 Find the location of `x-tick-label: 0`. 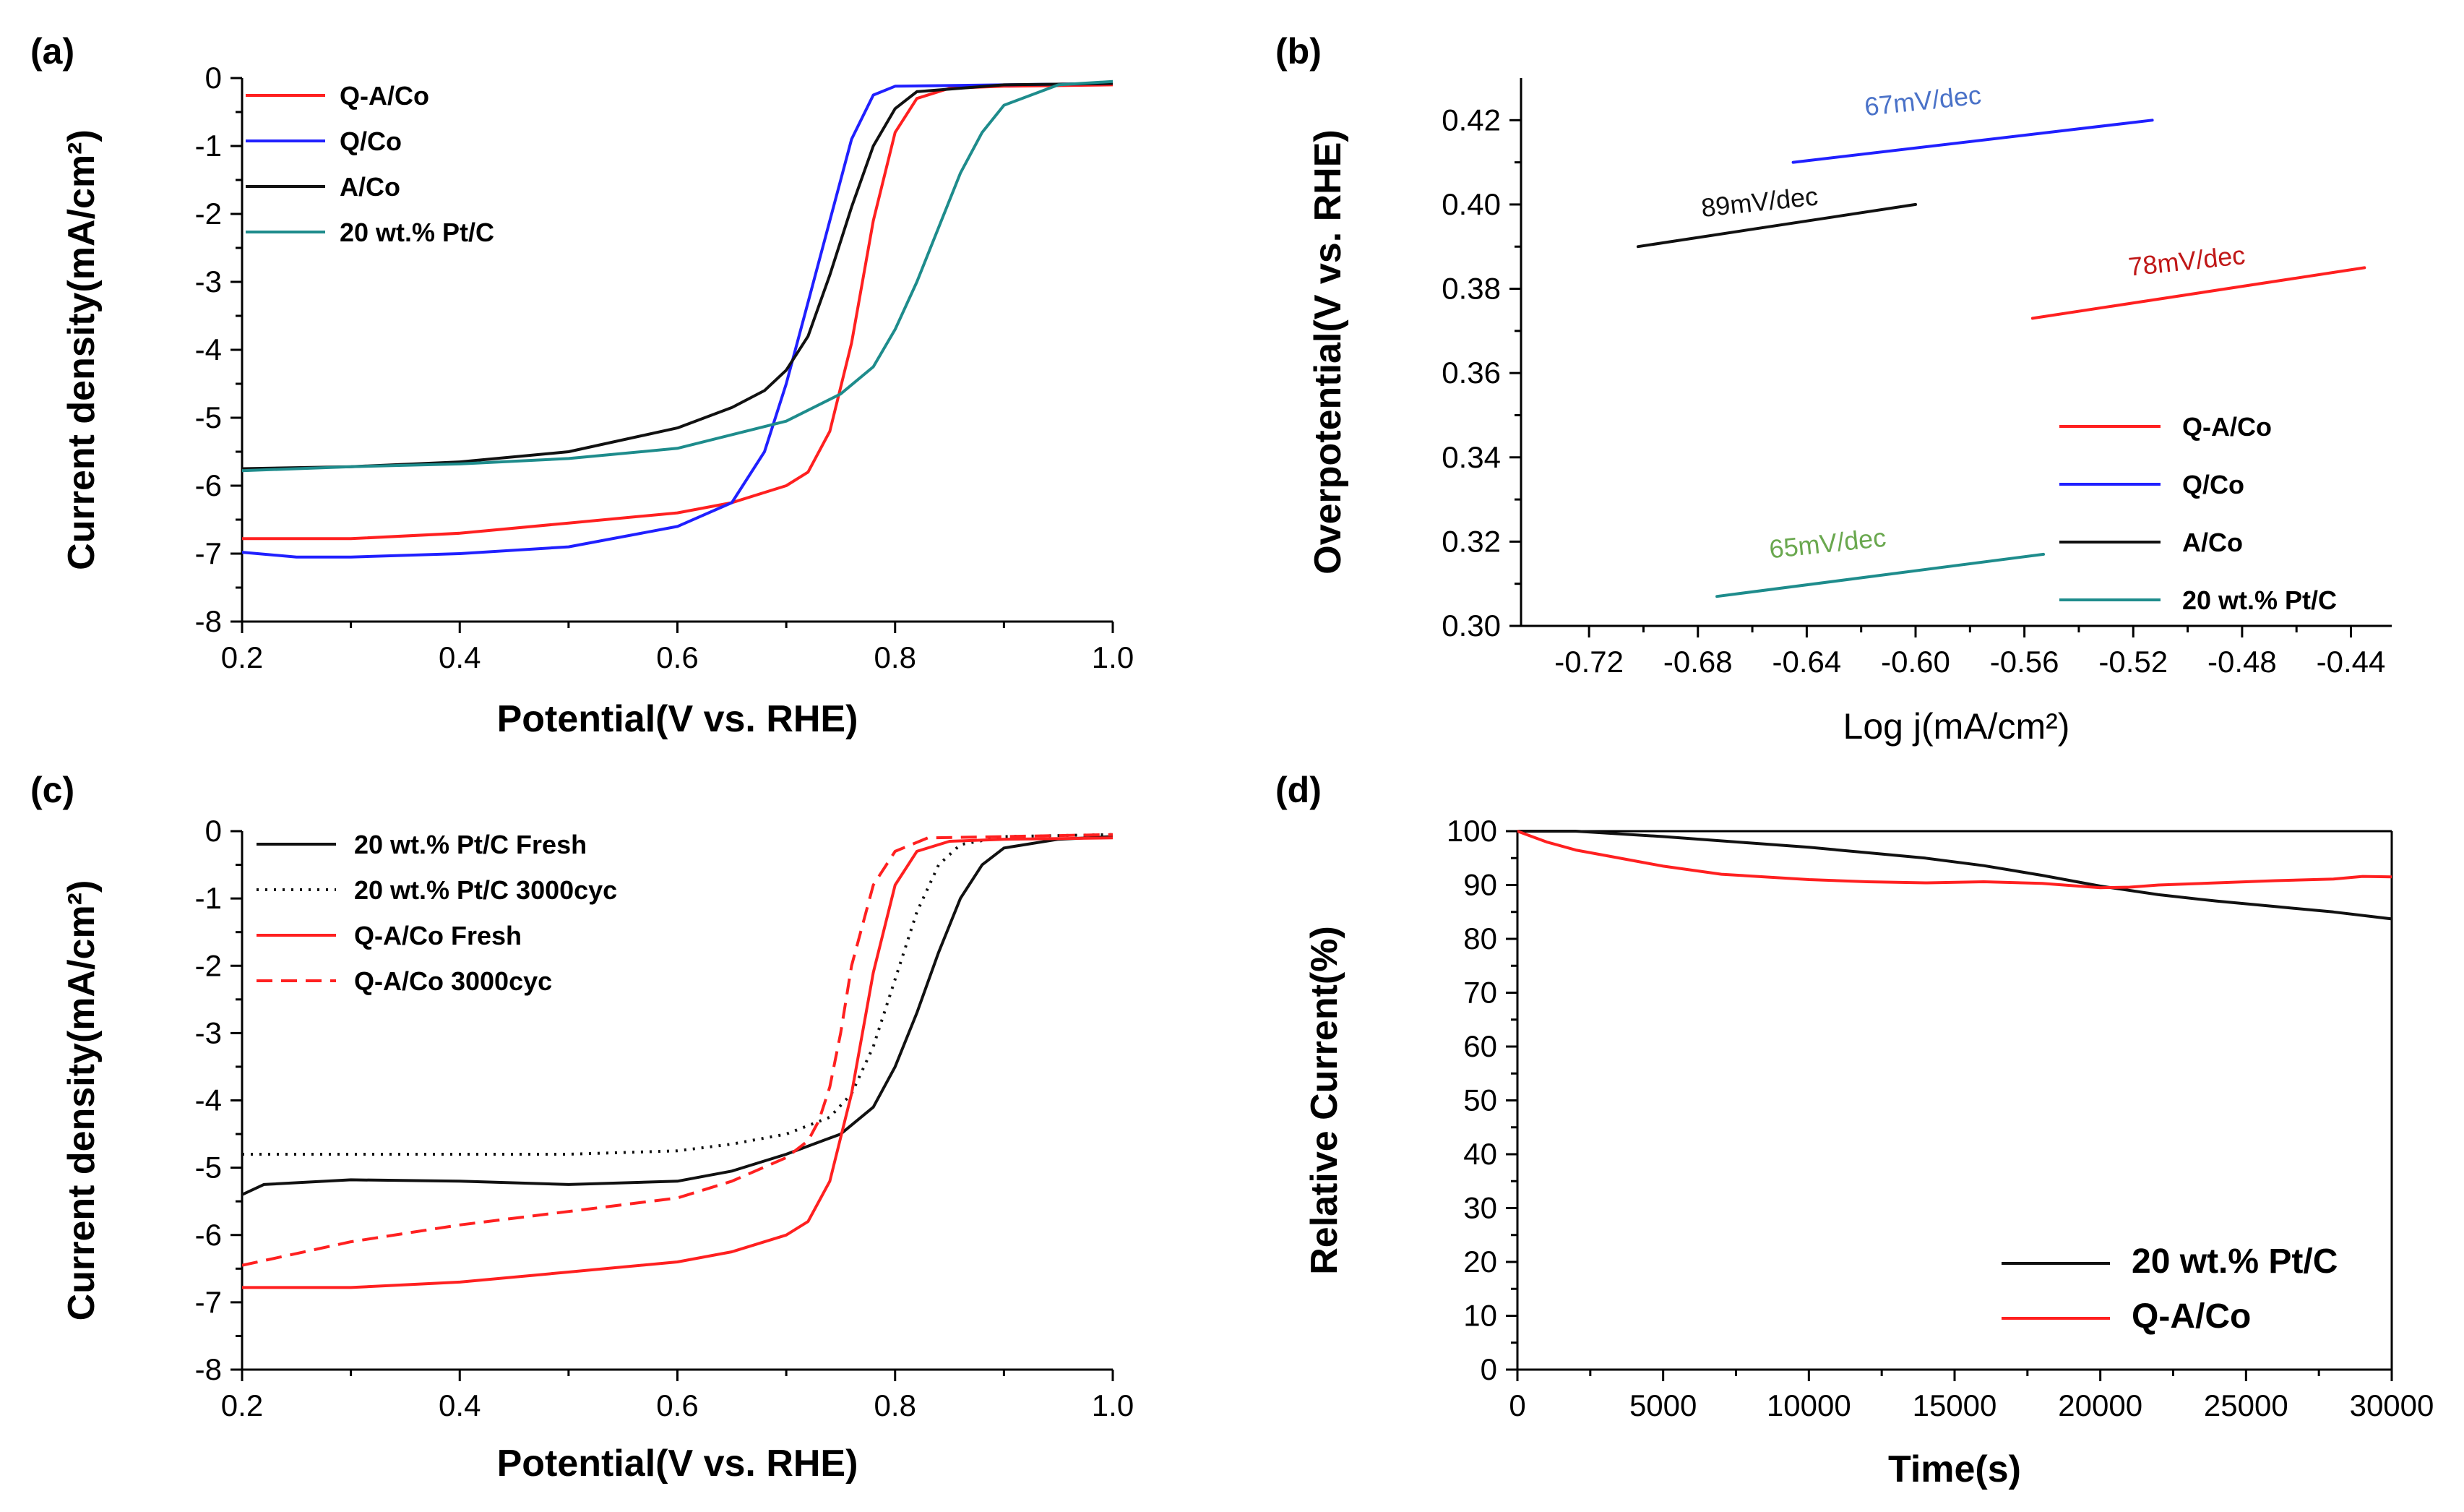

x-tick-label: 0 is located at coordinates (1517, 1405).